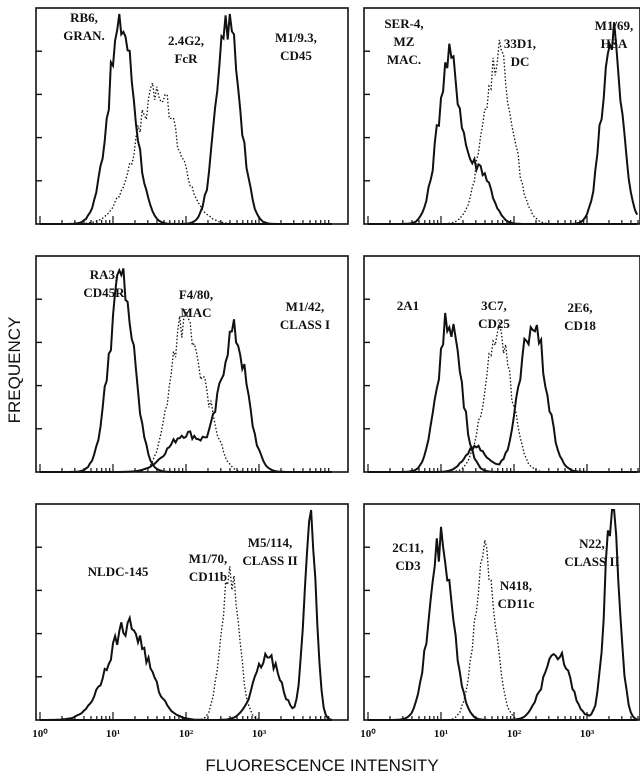  I want to click on panel-label: HSA, so click(614, 43).